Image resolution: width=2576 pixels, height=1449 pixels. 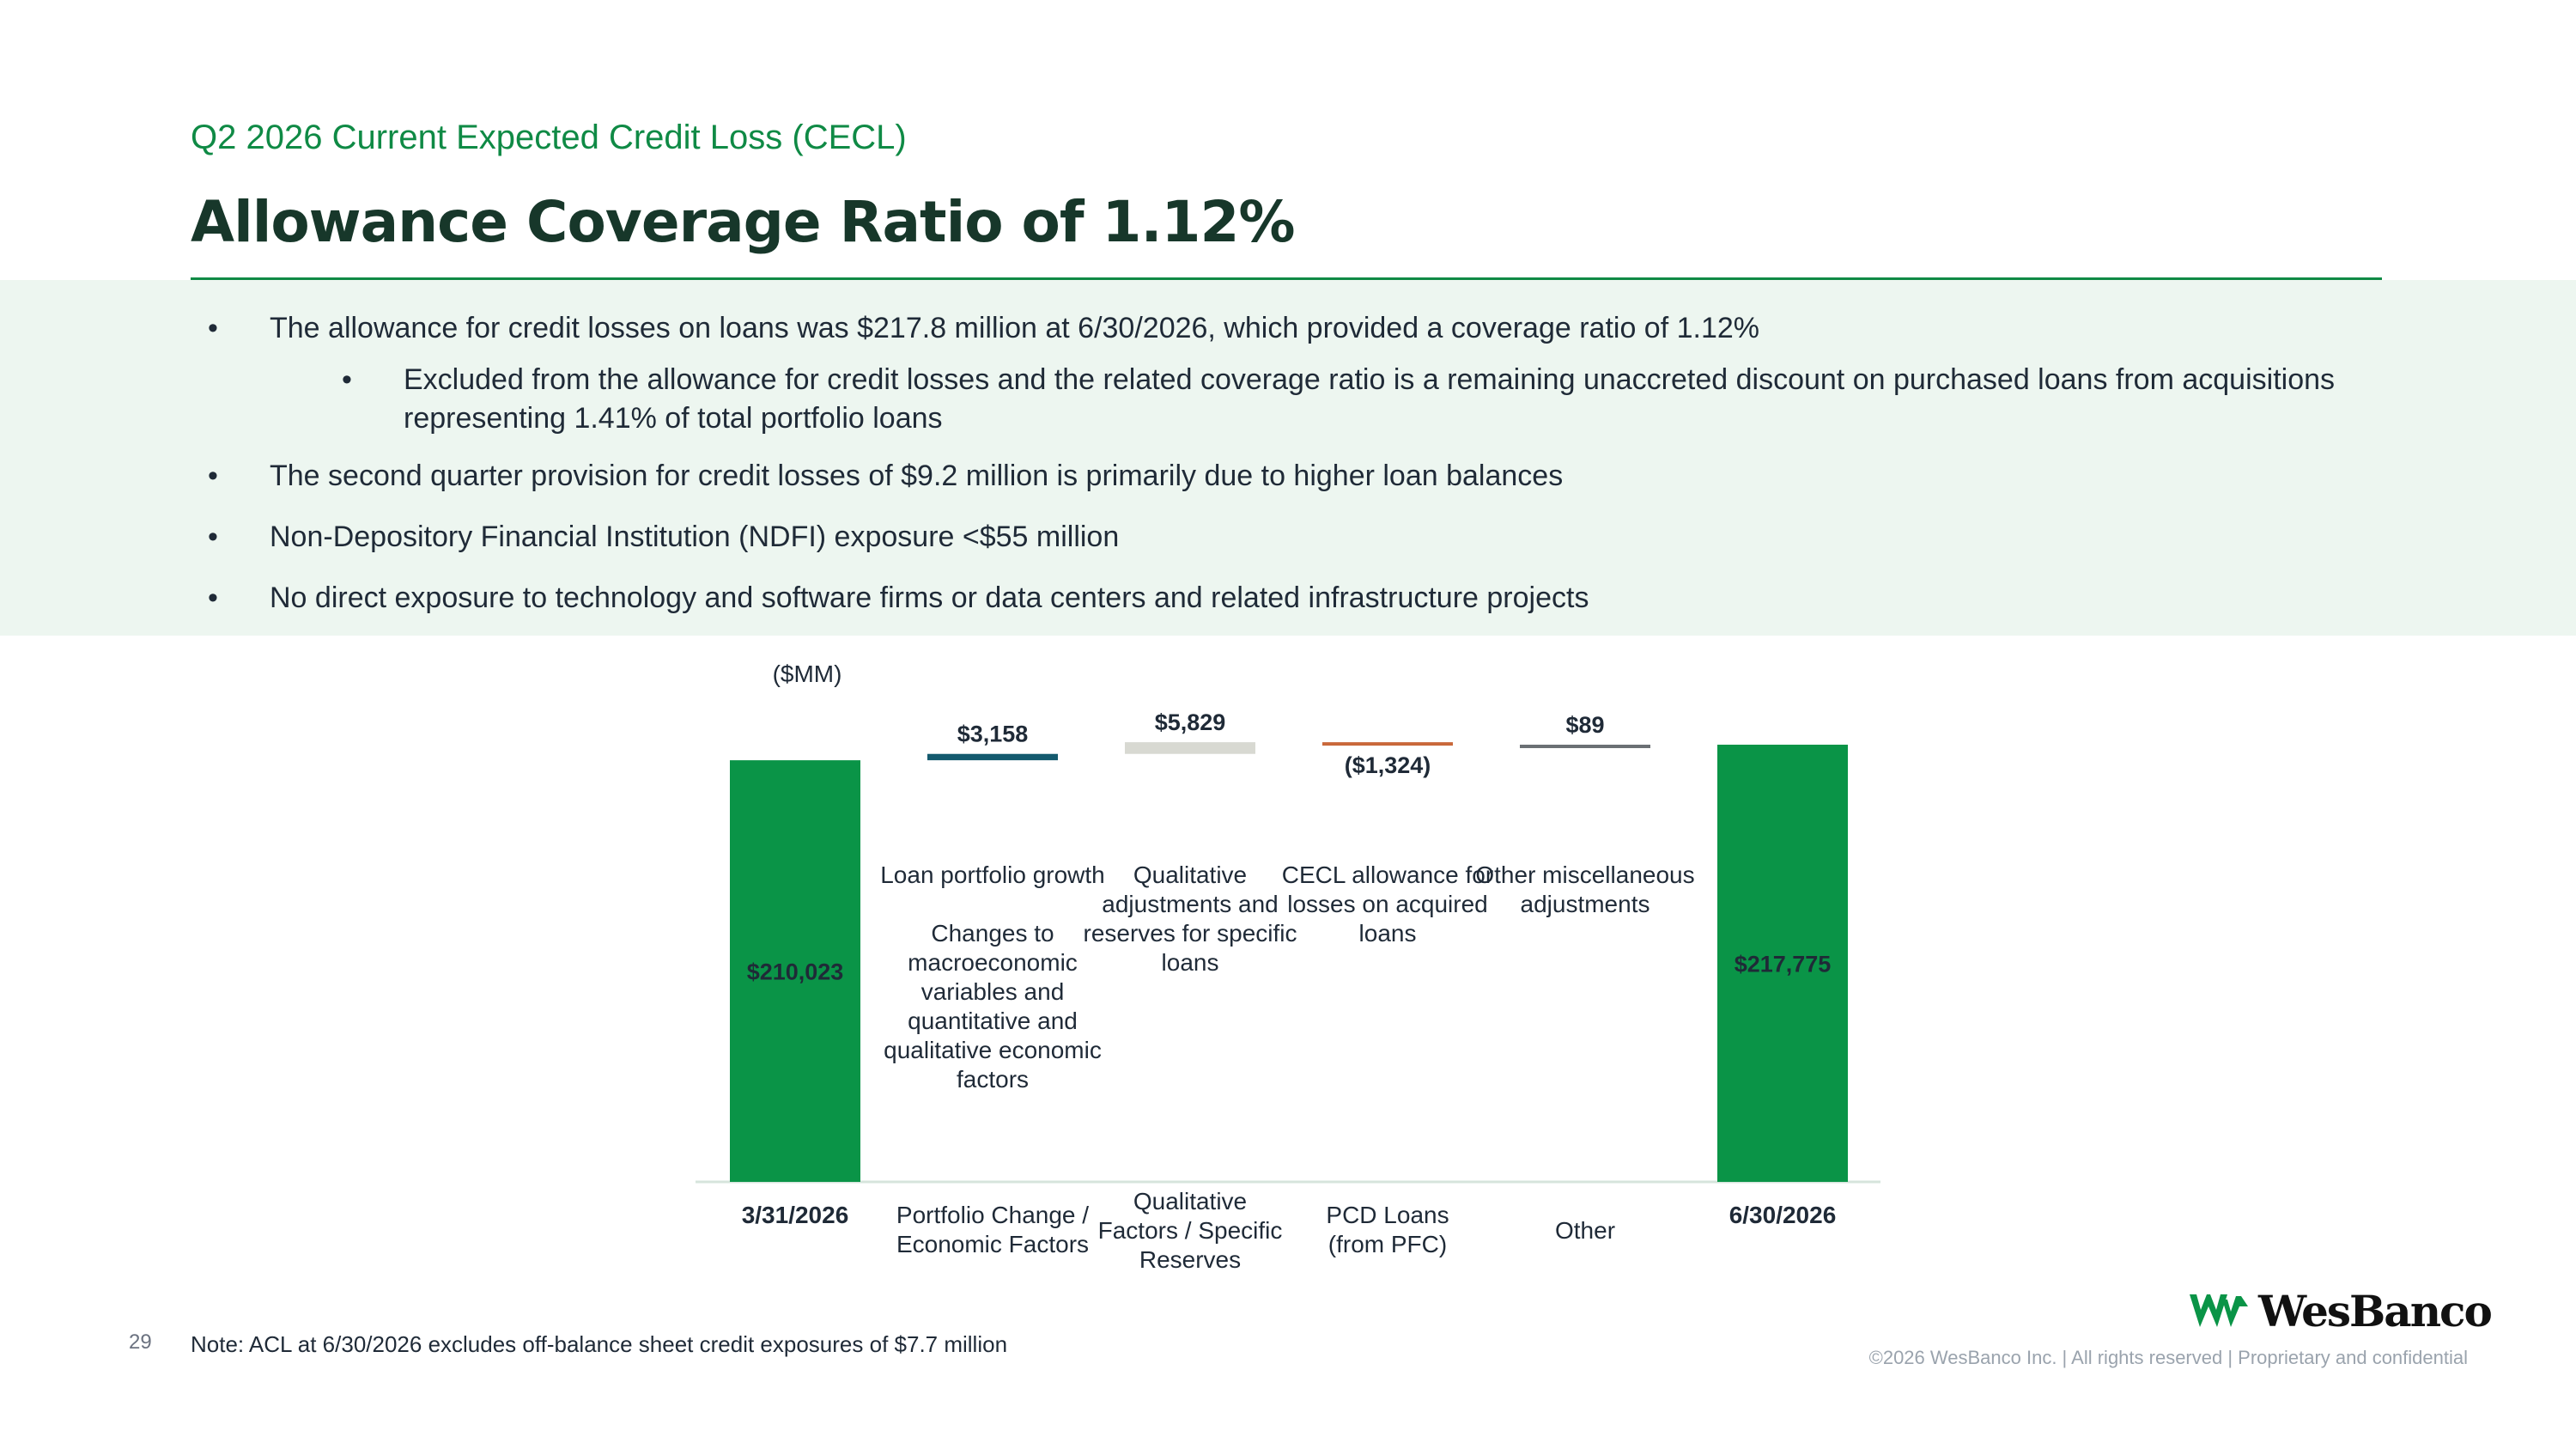 What do you see at coordinates (993, 1050) in the screenshot?
I see `description-line: qualitative economic` at bounding box center [993, 1050].